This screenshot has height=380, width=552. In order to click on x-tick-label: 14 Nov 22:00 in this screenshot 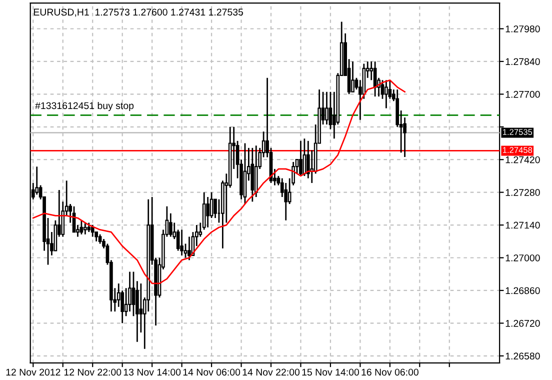, I will do `click(271, 372)`.